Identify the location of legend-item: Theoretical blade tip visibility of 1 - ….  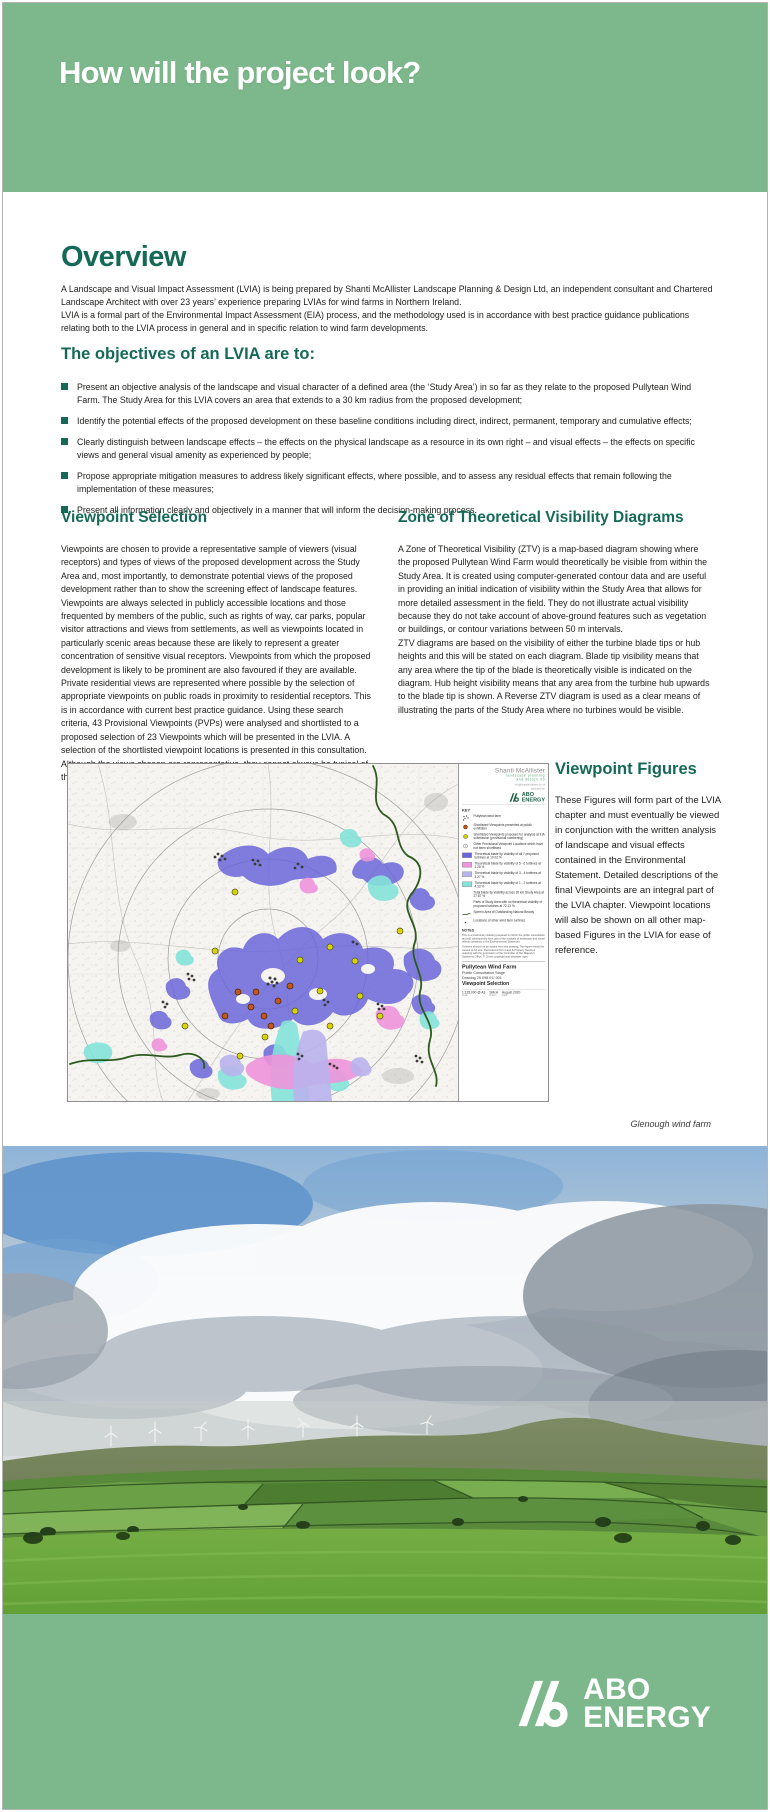
(503, 885).